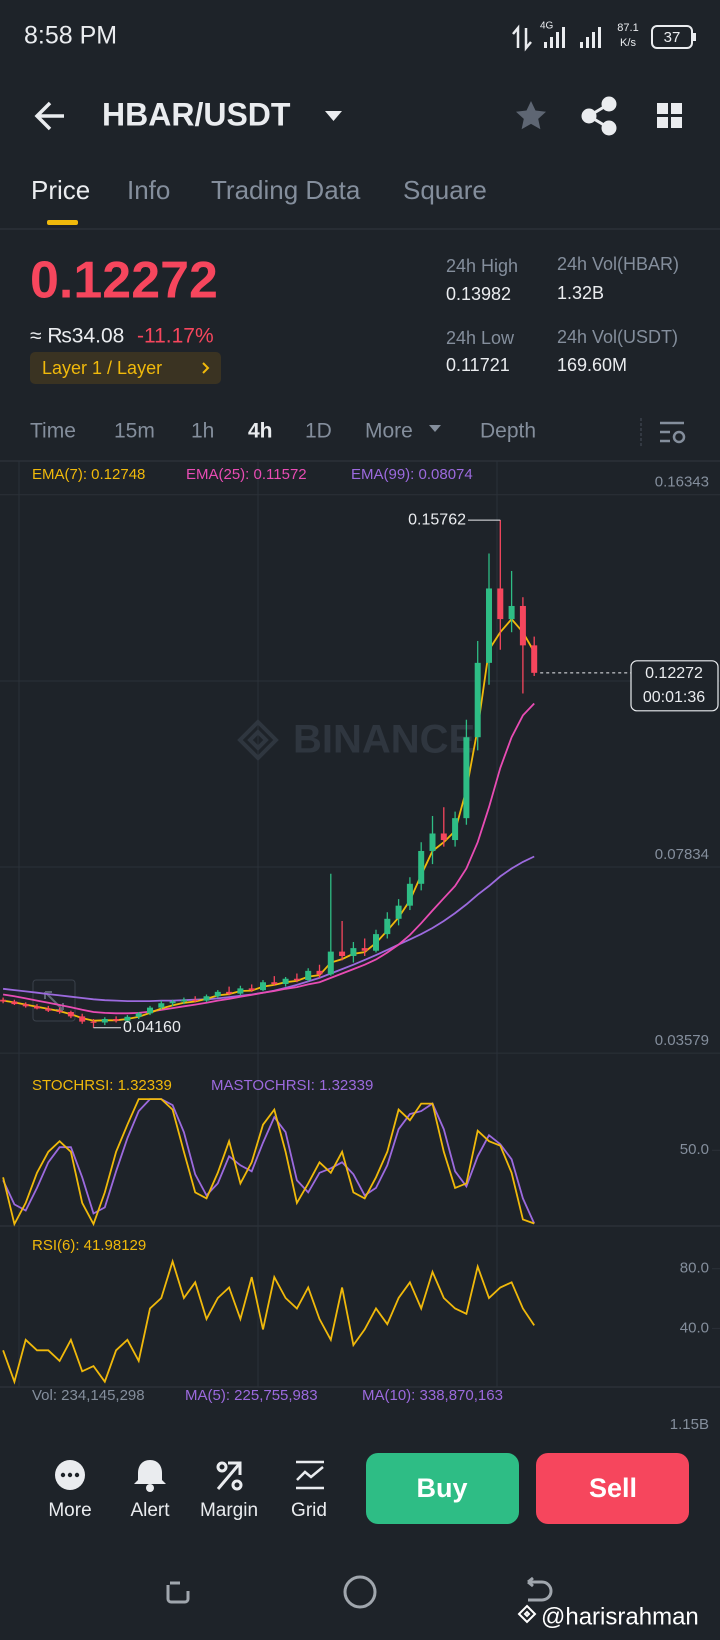 The image size is (720, 1640). Describe the element at coordinates (70, 36) in the screenshot. I see `status-time: 8:58 PM` at that location.